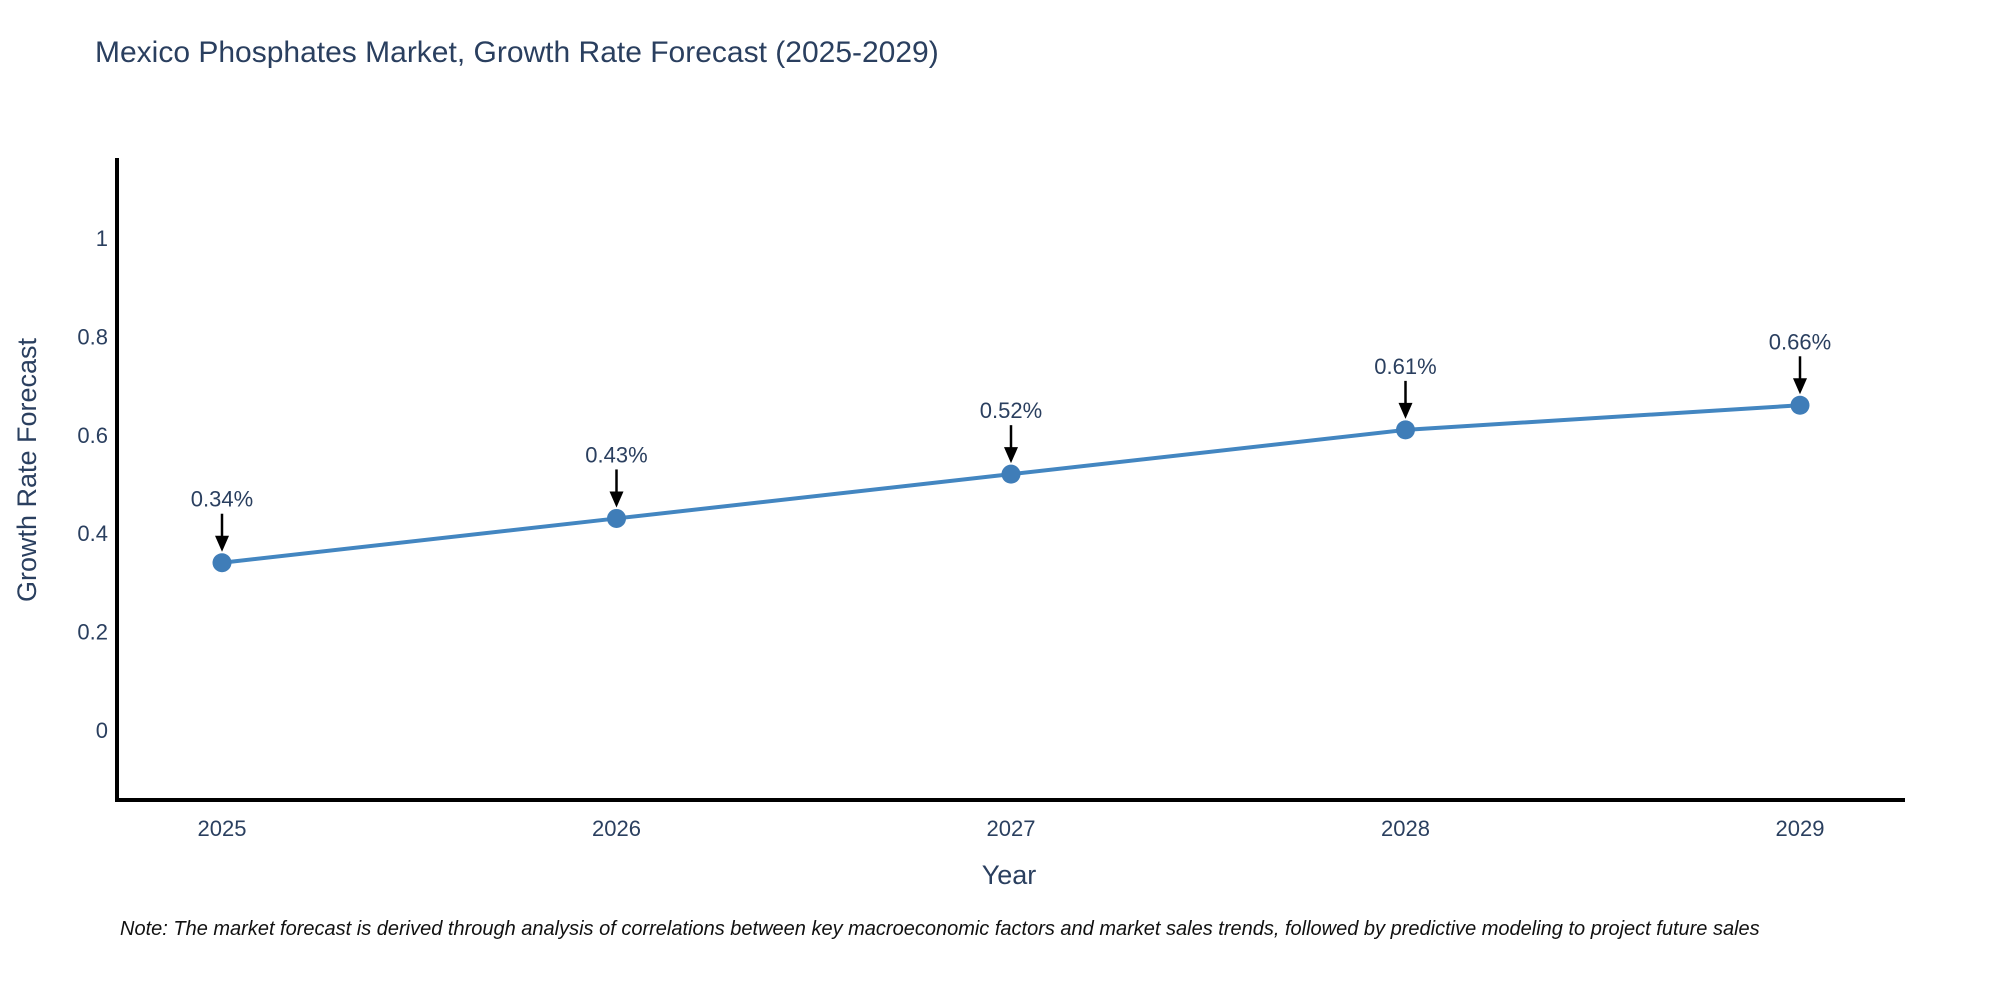 Image resolution: width=2000 pixels, height=1000 pixels. What do you see at coordinates (92, 336) in the screenshot?
I see `y-tick-label: 0.8` at bounding box center [92, 336].